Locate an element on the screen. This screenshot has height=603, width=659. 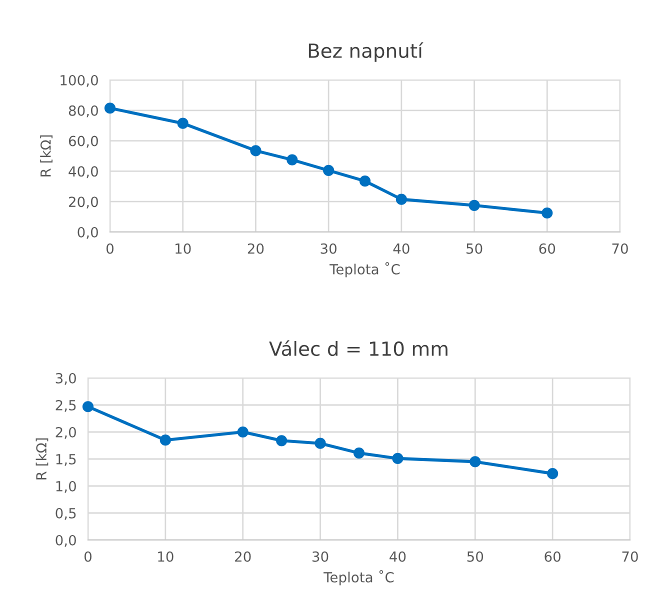
y-tick-label: 80,0 is located at coordinates (83, 111).